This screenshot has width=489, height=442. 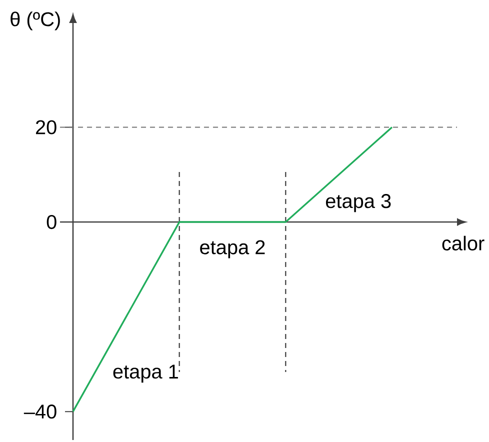 I want to click on annotation: etapa 1, so click(x=145, y=373).